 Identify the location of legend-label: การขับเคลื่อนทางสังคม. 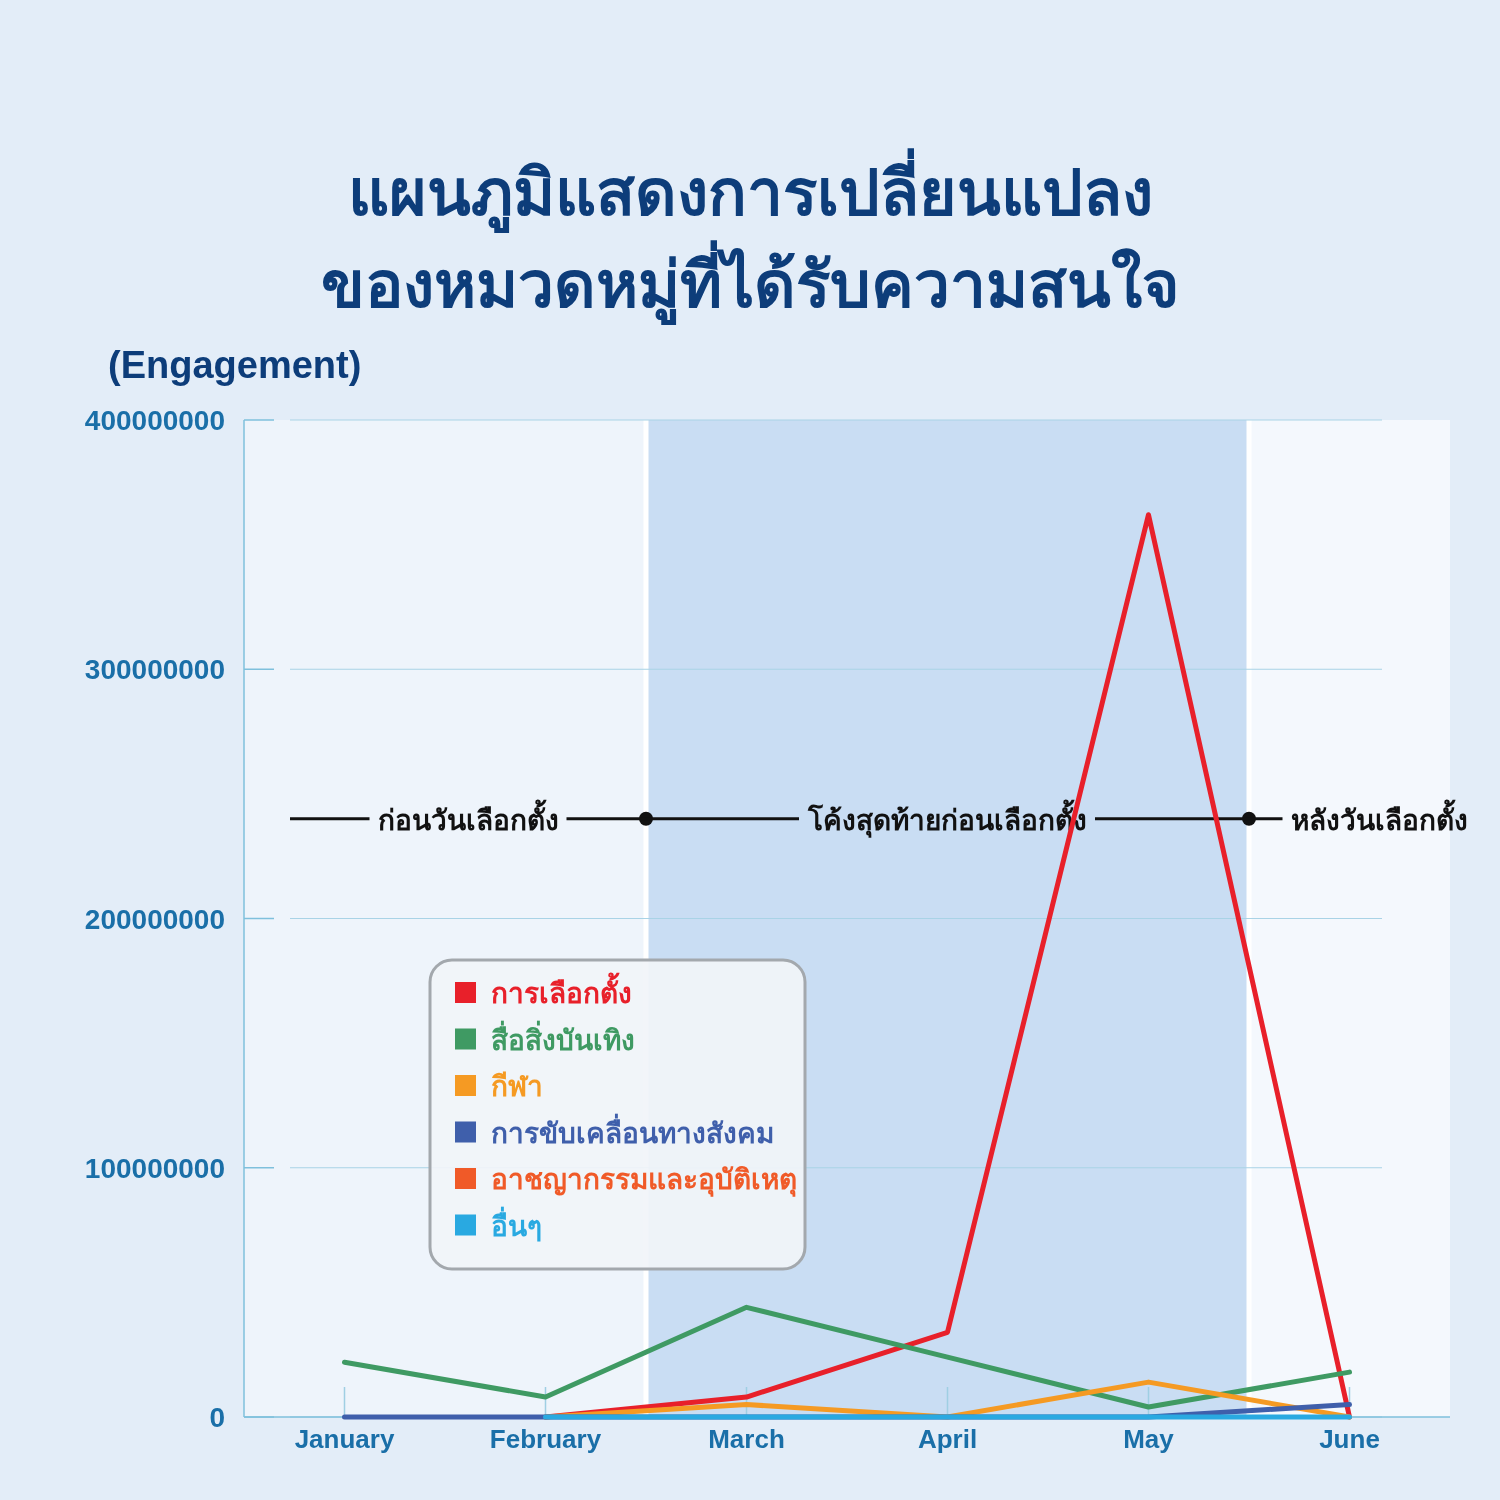
(632, 1130).